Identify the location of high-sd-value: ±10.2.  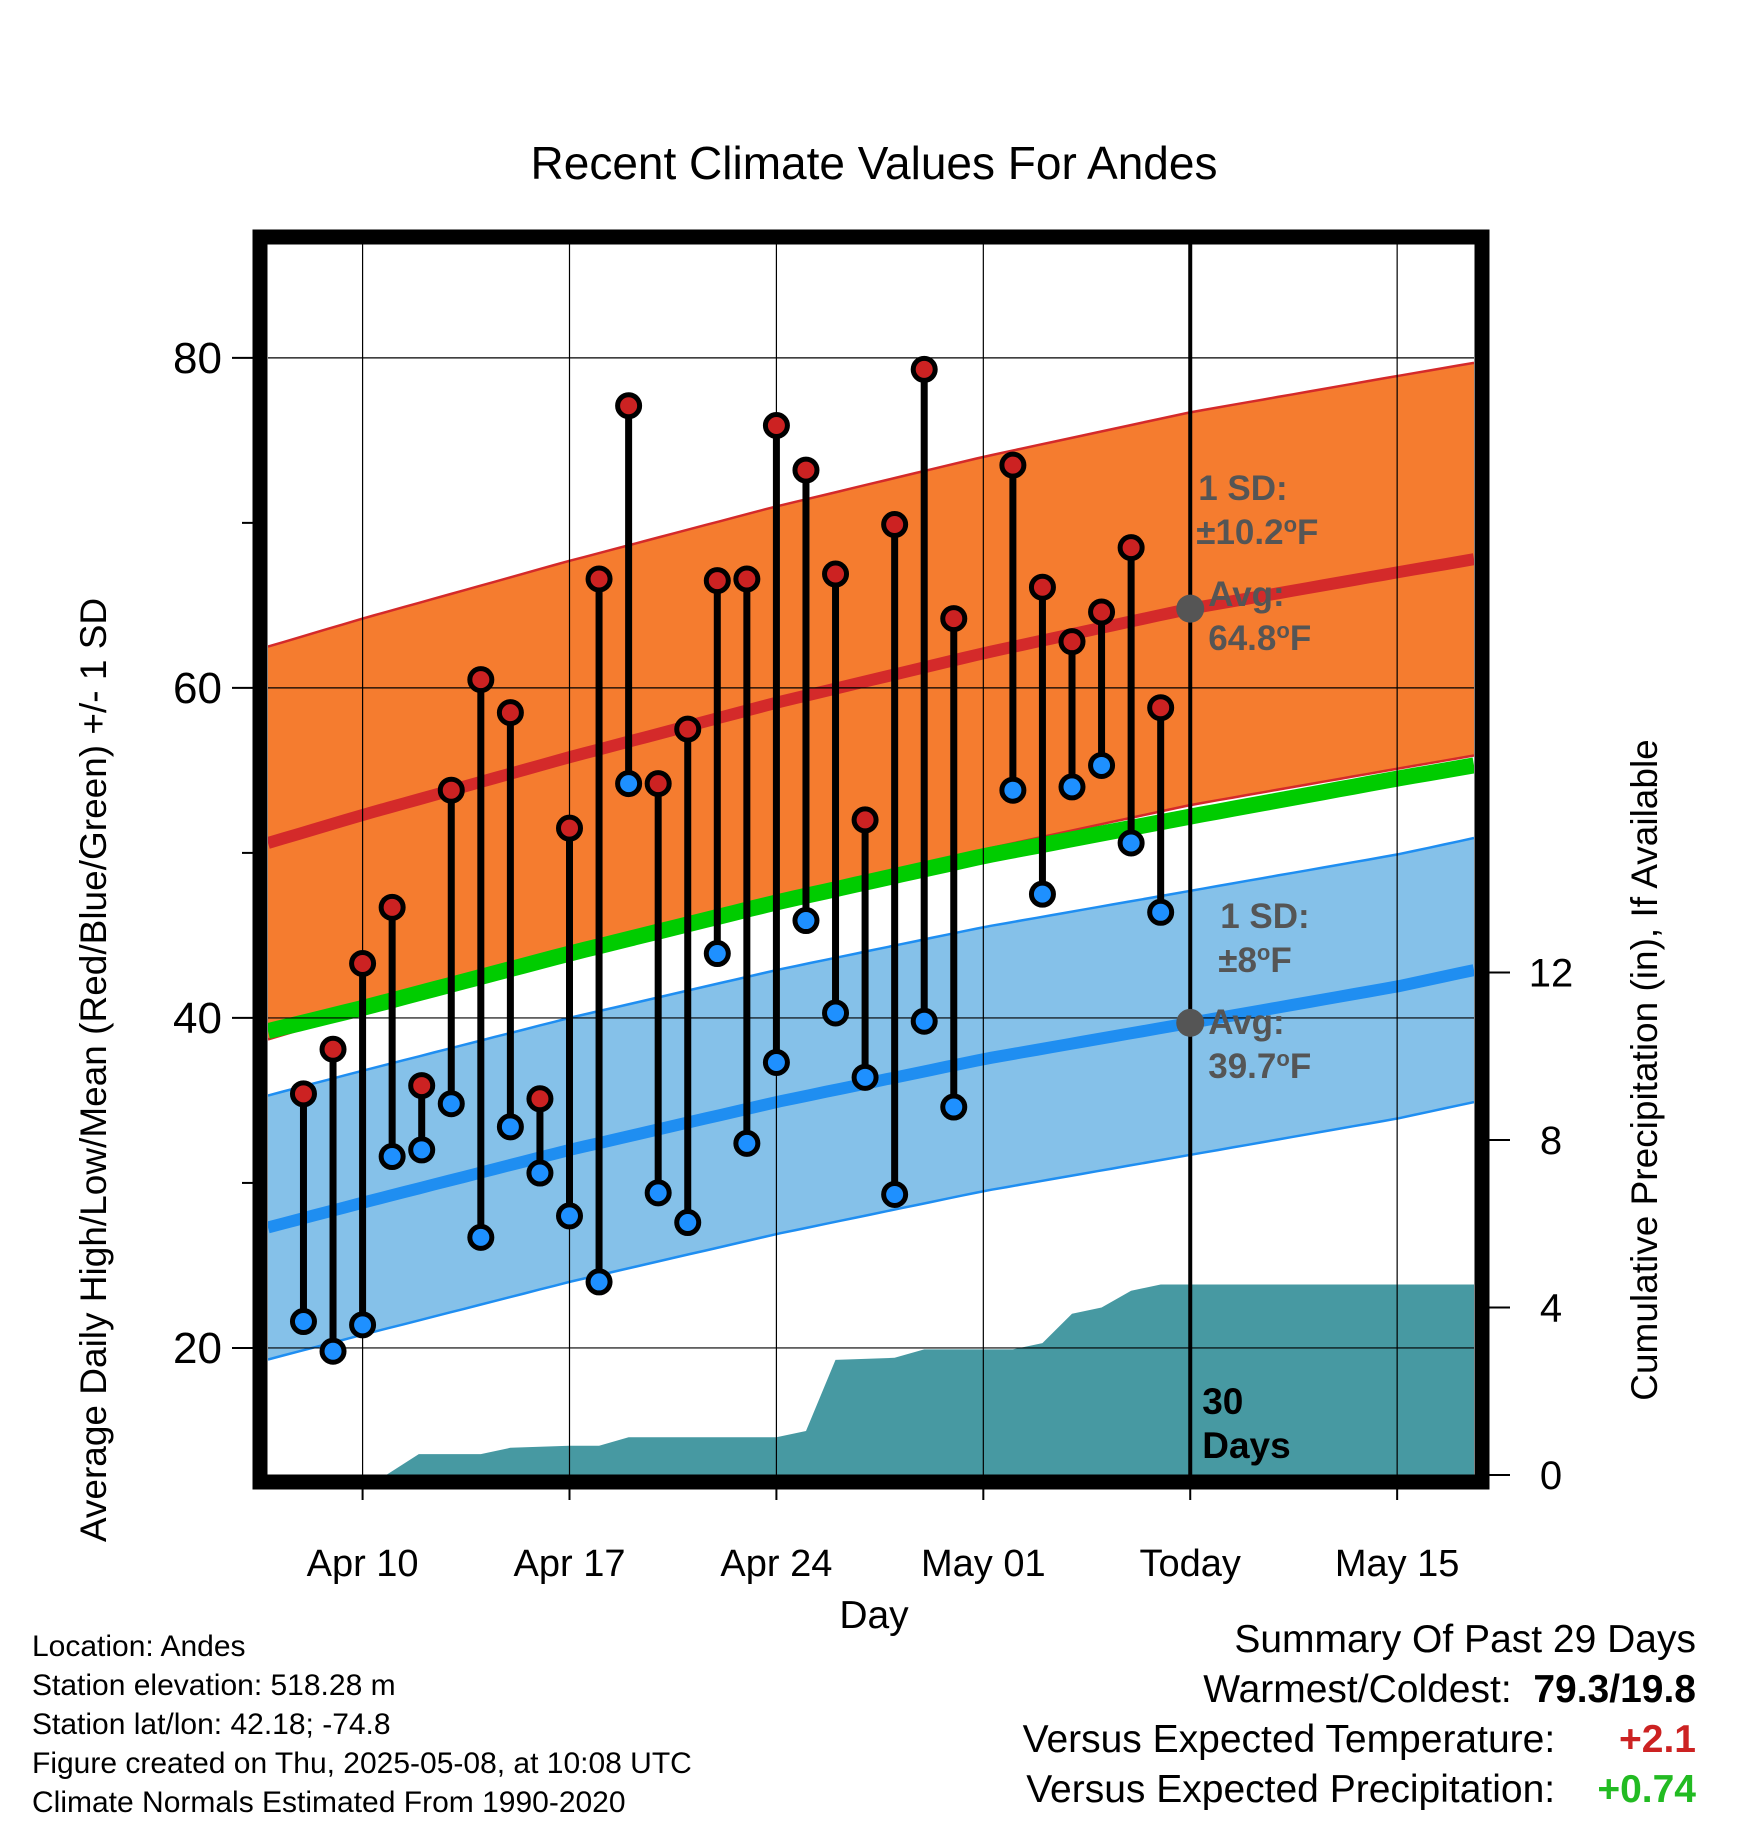
(1239, 532).